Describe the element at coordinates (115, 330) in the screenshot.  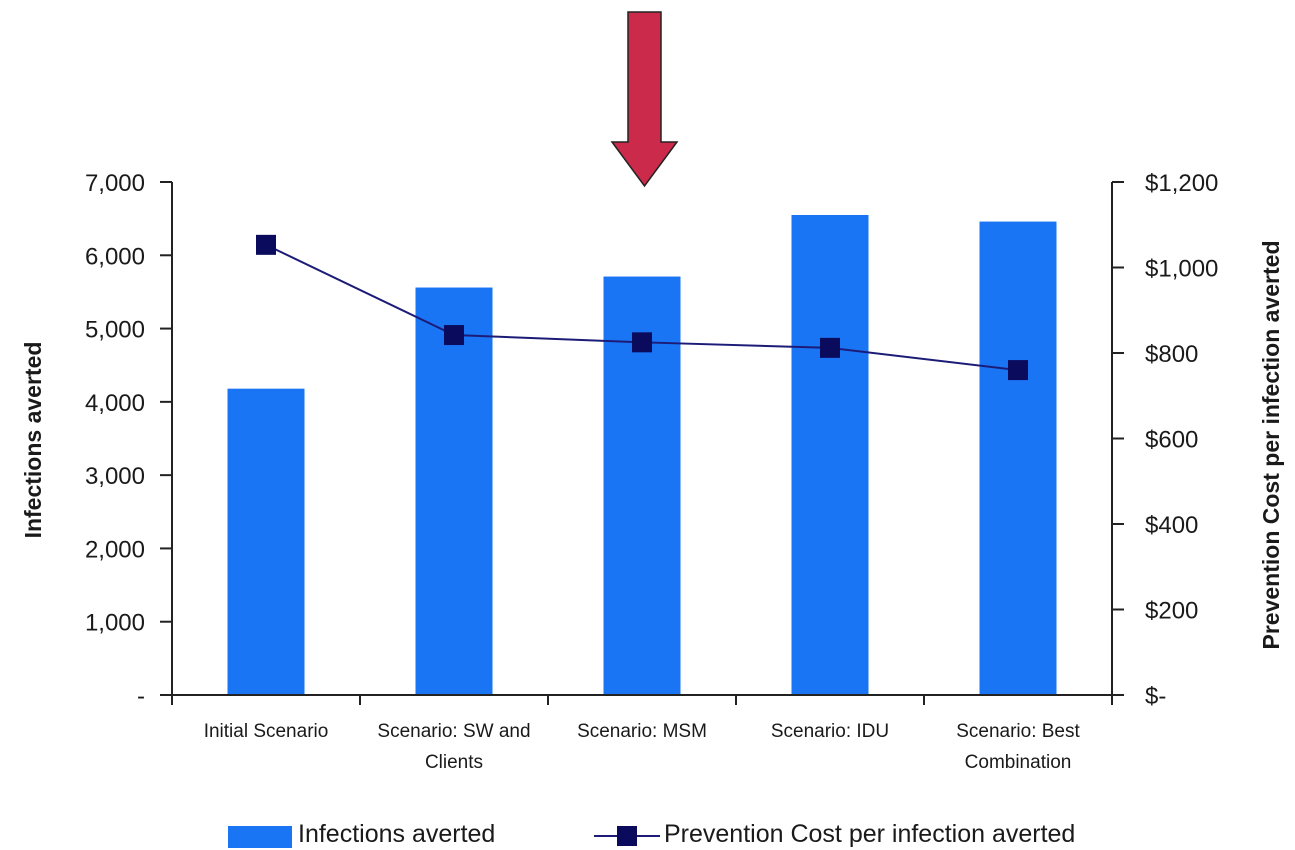
I see `left-tick-label: 5,000` at that location.